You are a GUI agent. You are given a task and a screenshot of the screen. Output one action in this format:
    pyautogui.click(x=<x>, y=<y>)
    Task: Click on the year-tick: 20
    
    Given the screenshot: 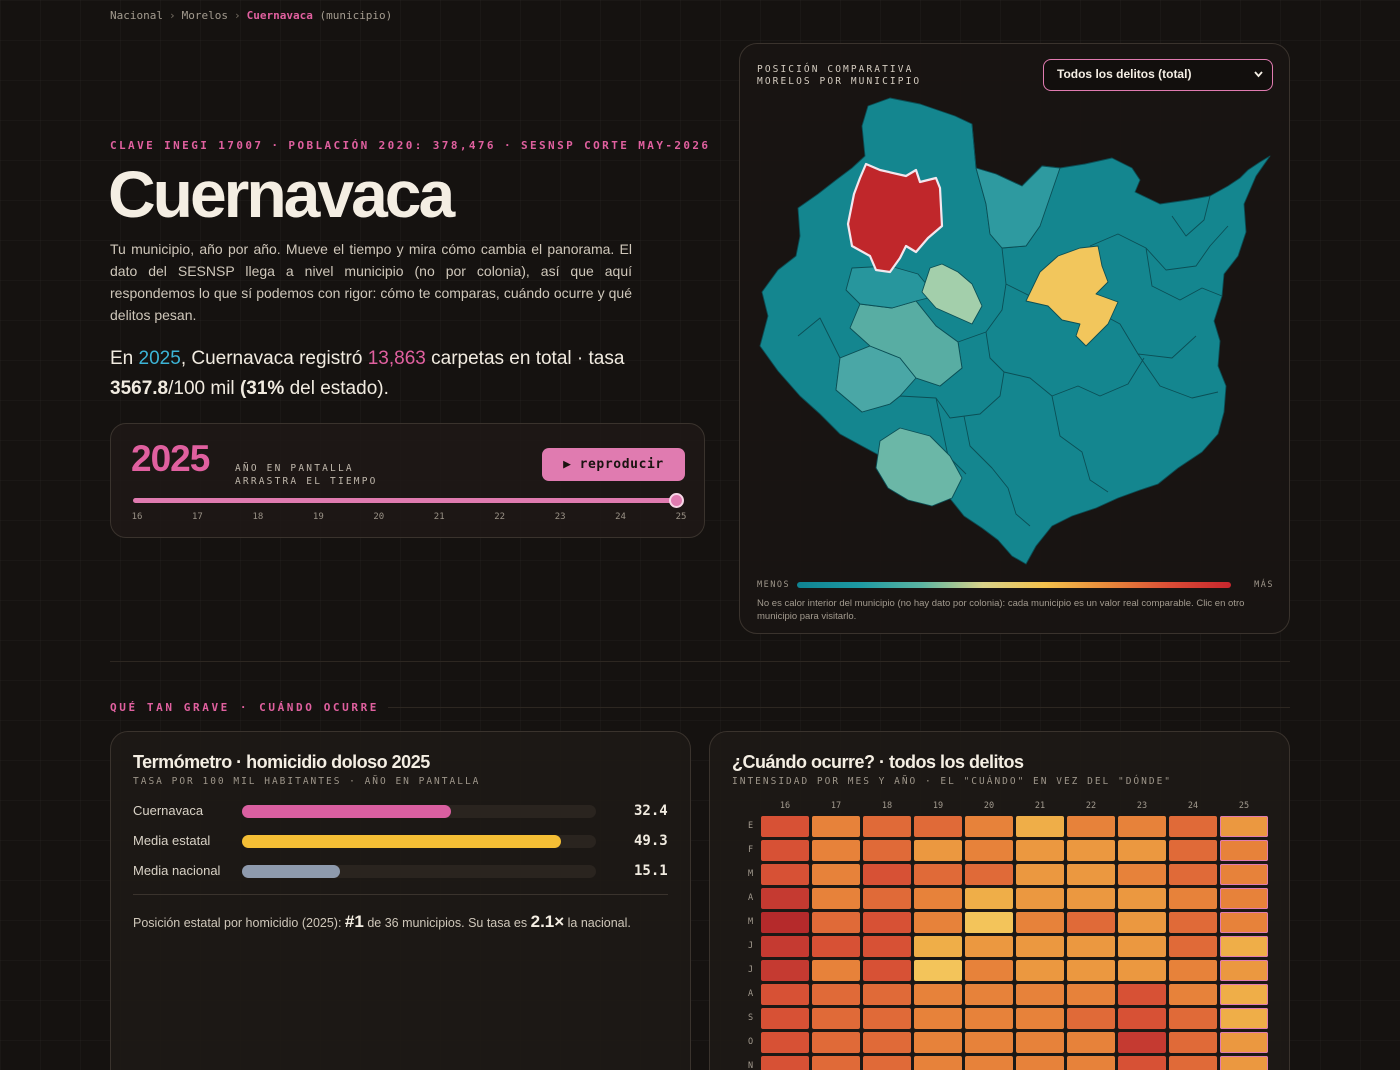 What is the action you would take?
    pyautogui.click(x=379, y=517)
    